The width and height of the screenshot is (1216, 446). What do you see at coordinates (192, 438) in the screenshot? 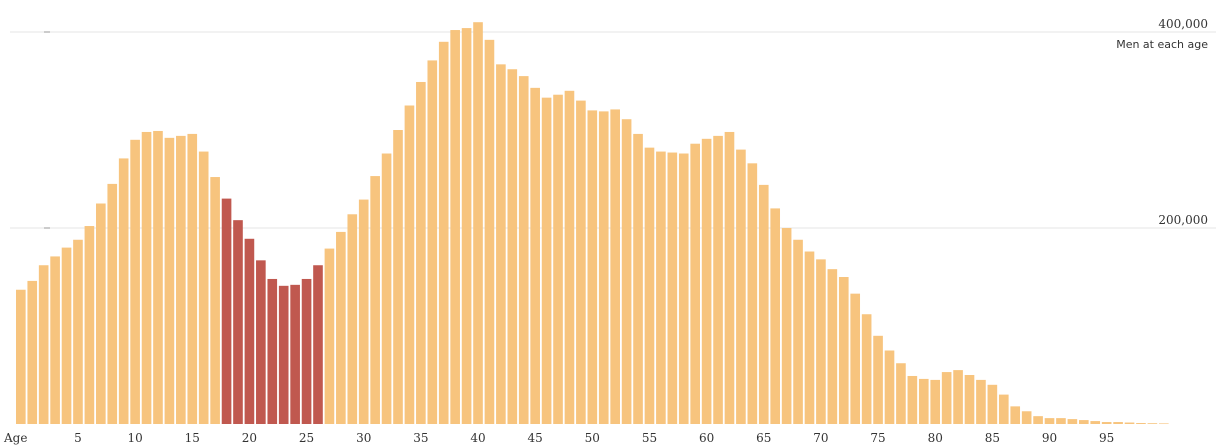
I see `x-tick-label: 15` at bounding box center [192, 438].